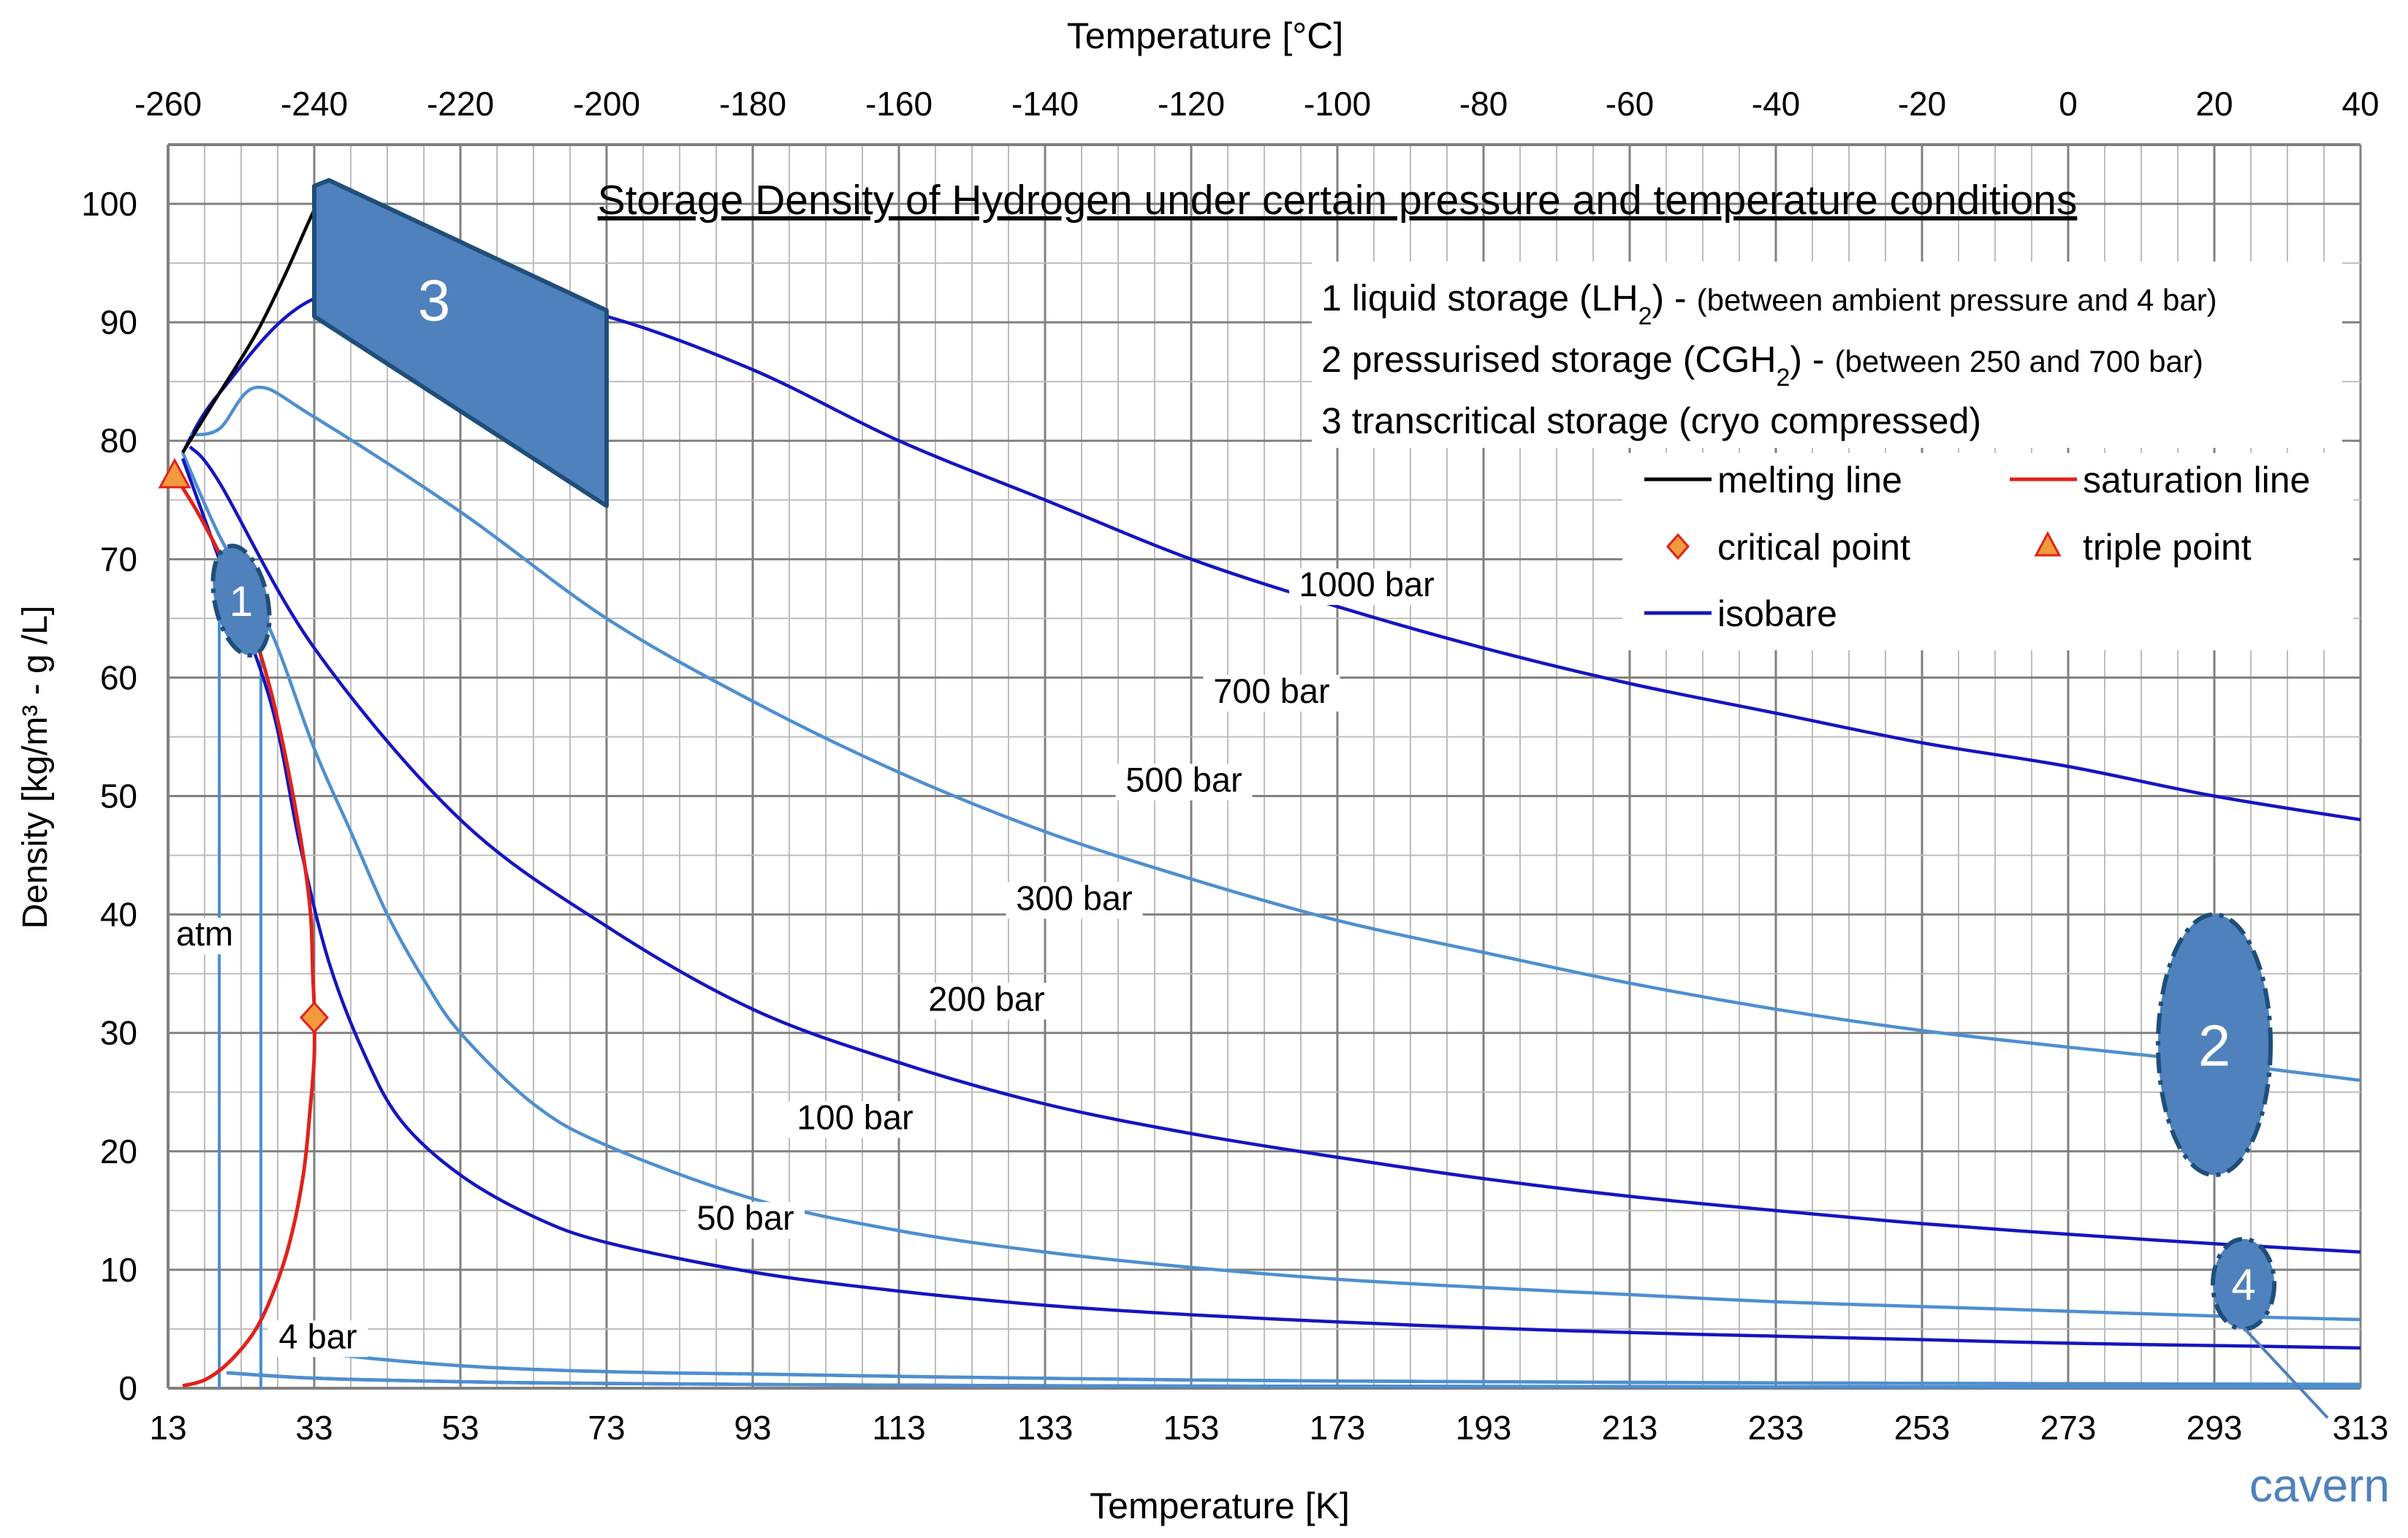 This screenshot has width=2408, height=1538. Describe the element at coordinates (1045, 1428) in the screenshot. I see `x-tick-label: 133` at that location.